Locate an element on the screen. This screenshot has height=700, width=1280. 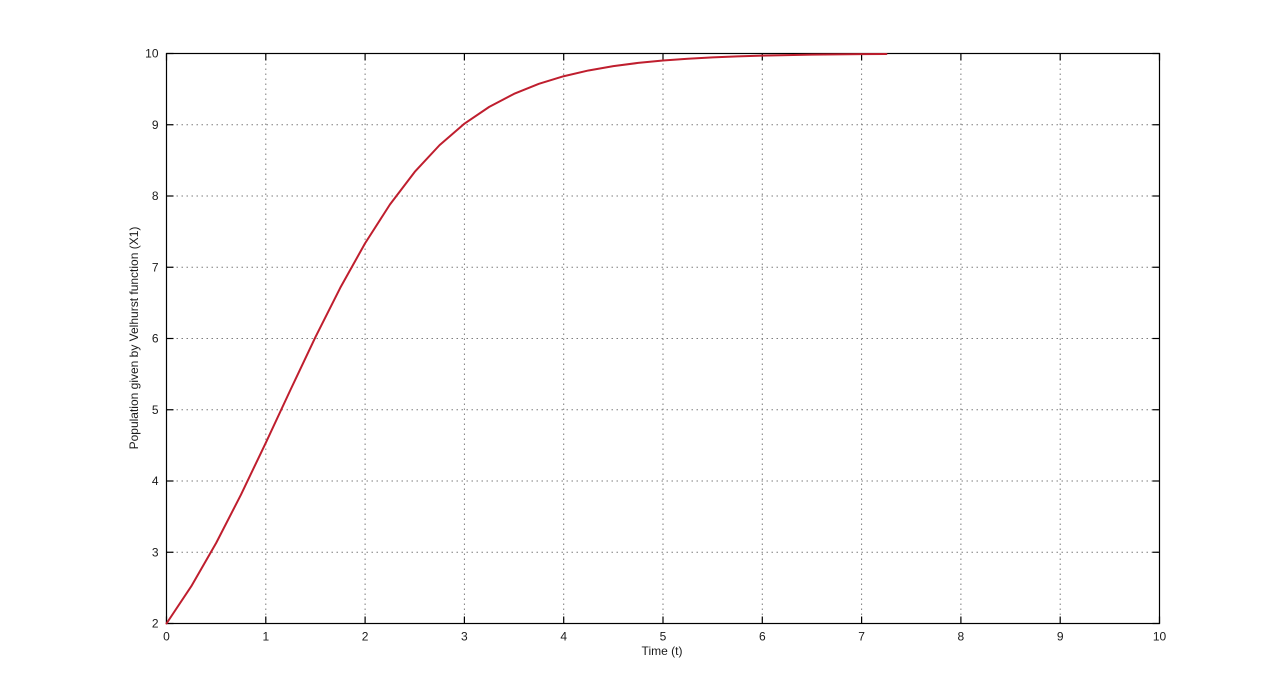
y-tick-label: 10 is located at coordinates (152, 54).